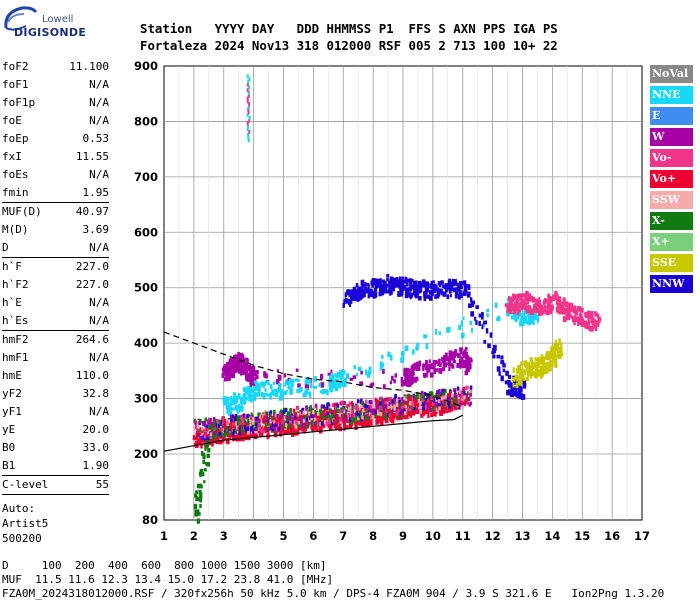 Image resolution: width=700 pixels, height=601 pixels. Describe the element at coordinates (552, 536) in the screenshot. I see `x-tick-label: 14` at that location.